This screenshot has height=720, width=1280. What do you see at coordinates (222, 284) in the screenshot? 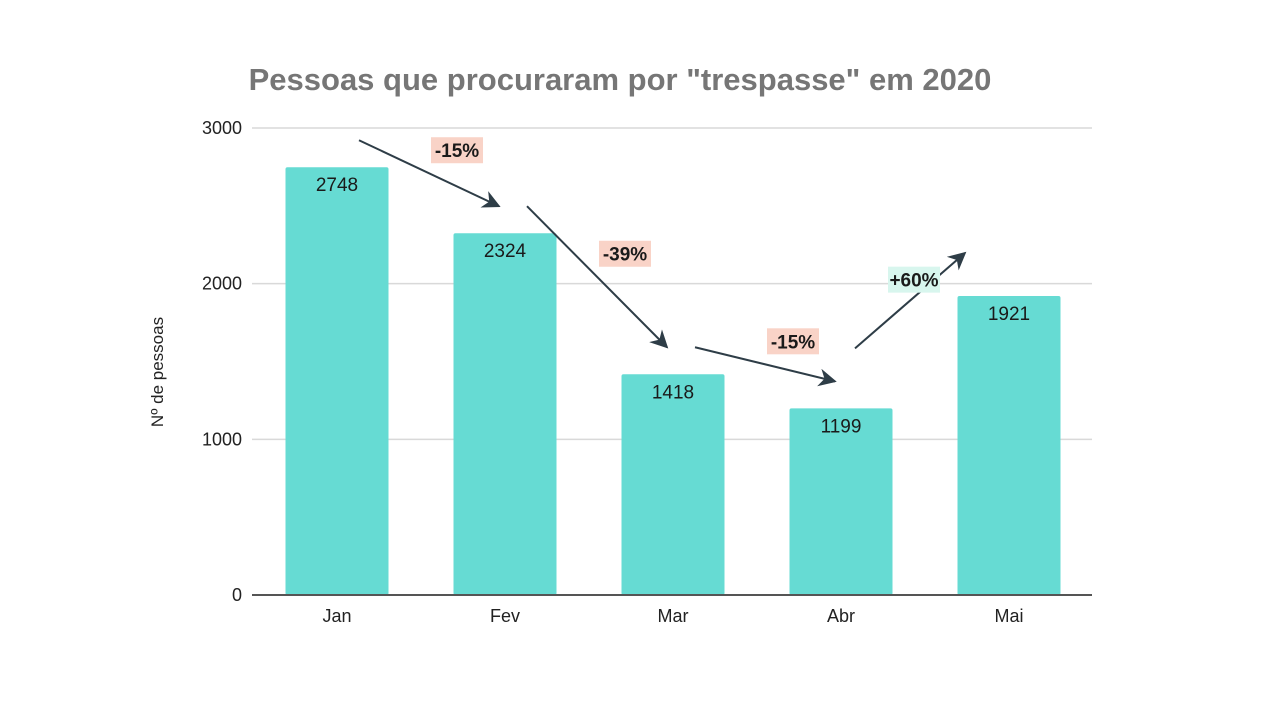
I see `y-tick-label: 2000` at bounding box center [222, 284].